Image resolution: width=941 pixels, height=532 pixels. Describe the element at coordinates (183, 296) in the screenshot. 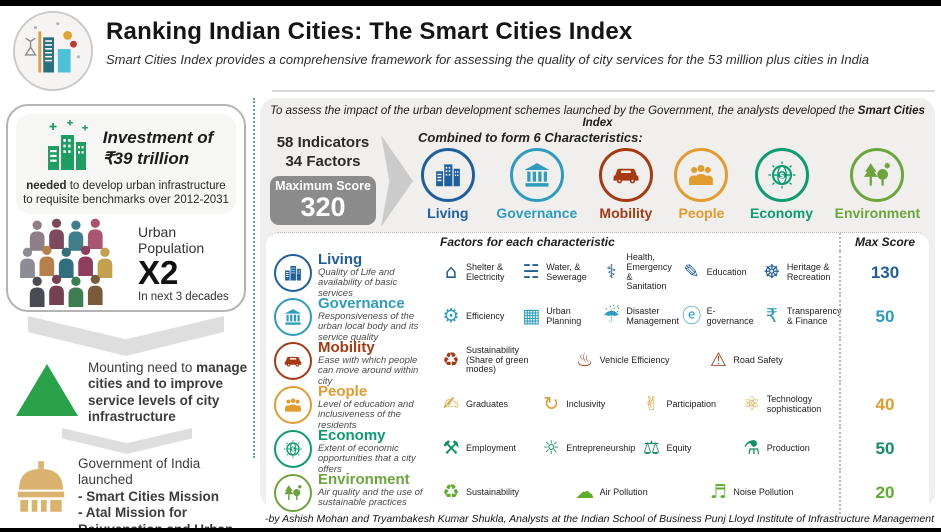

I see `population-caption: In next 3 decades` at that location.